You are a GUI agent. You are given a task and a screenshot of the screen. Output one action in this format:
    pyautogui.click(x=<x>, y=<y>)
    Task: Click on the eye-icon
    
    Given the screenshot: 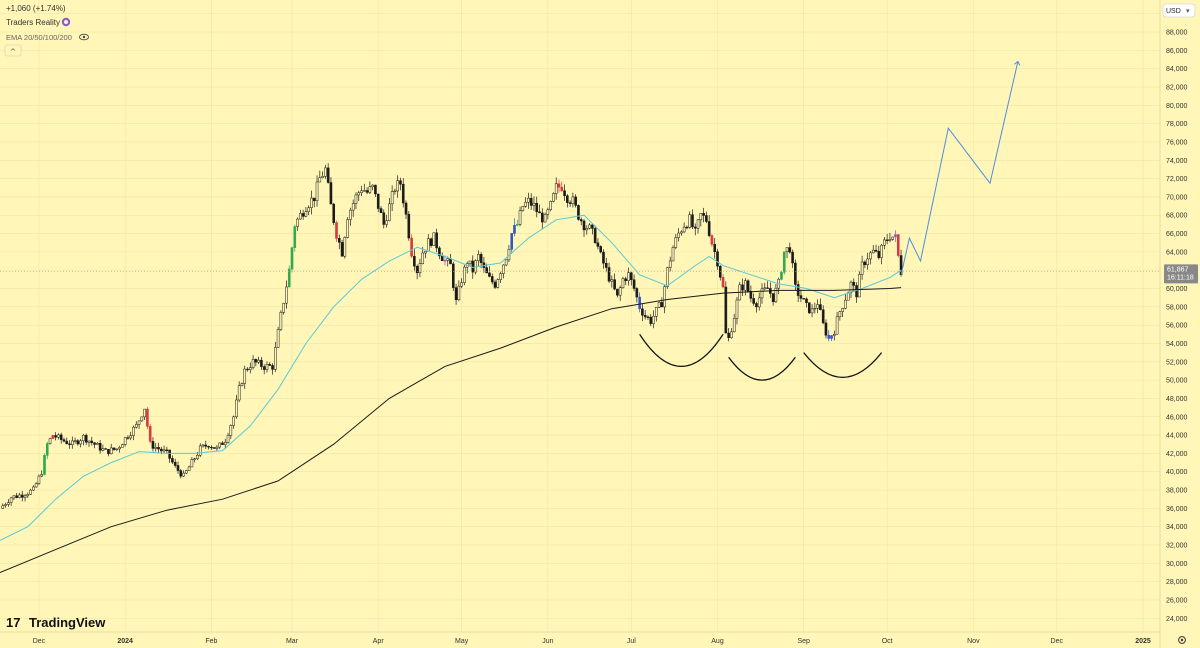 What is the action you would take?
    pyautogui.click(x=84, y=37)
    